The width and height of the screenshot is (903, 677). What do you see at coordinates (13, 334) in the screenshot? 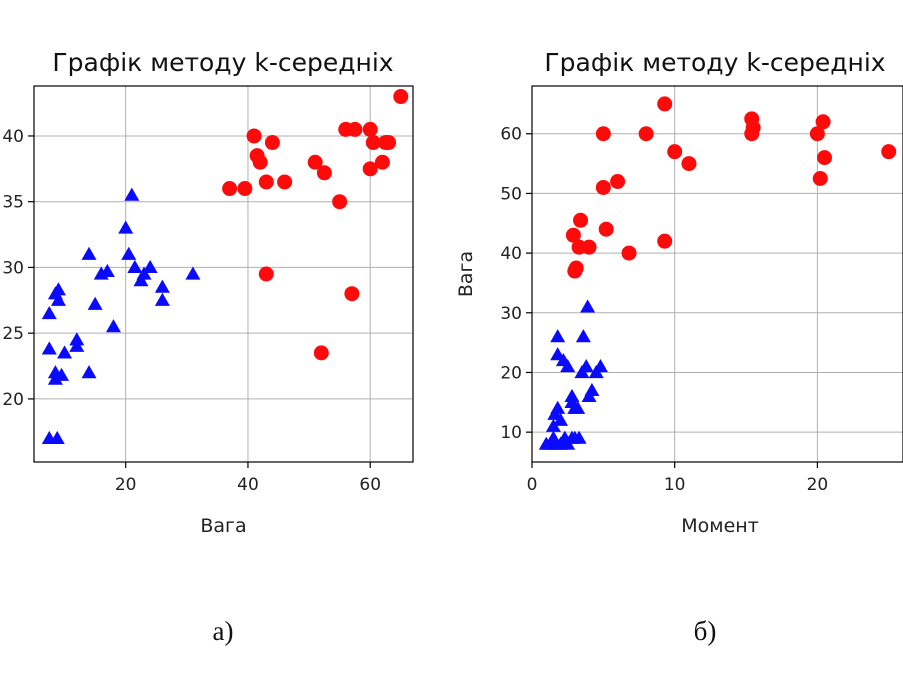
I see `y-tick-label-a: 25` at bounding box center [13, 334].